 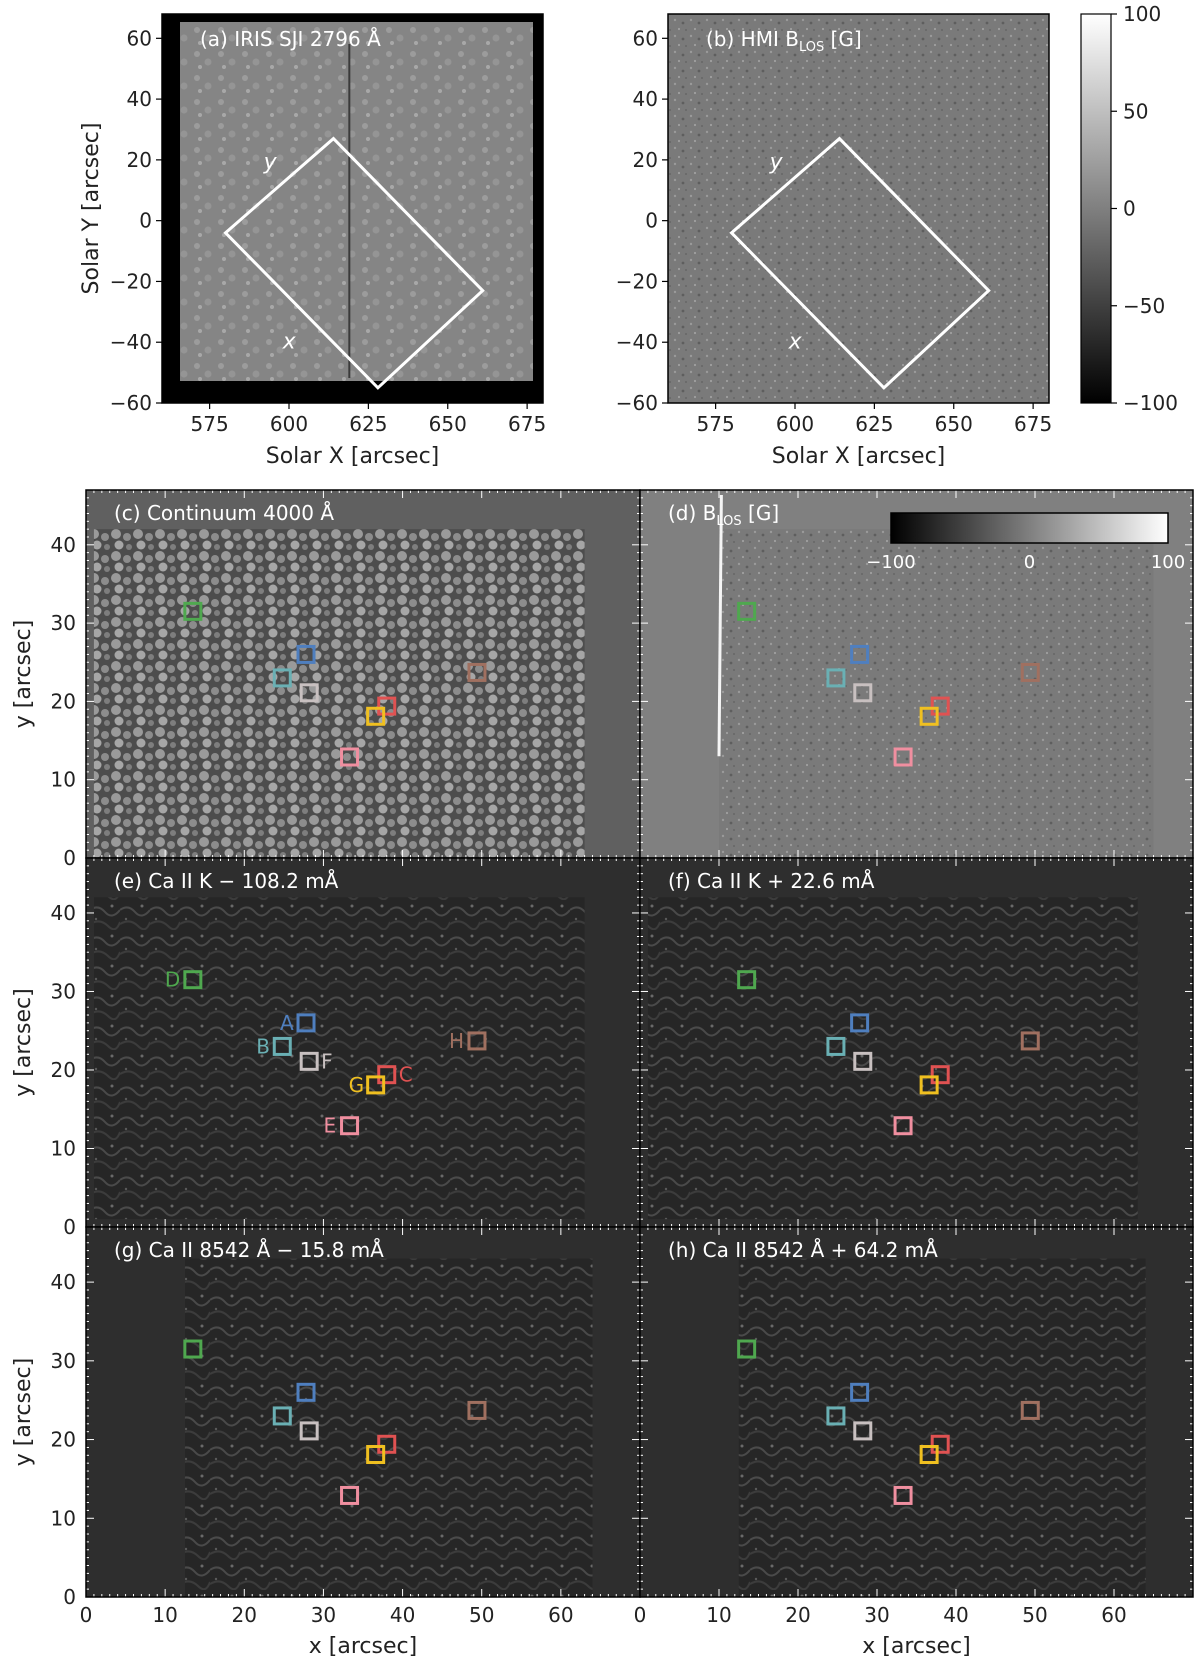 What do you see at coordinates (955, 1615) in the screenshot?
I see `x-tick-label: 40` at bounding box center [955, 1615].